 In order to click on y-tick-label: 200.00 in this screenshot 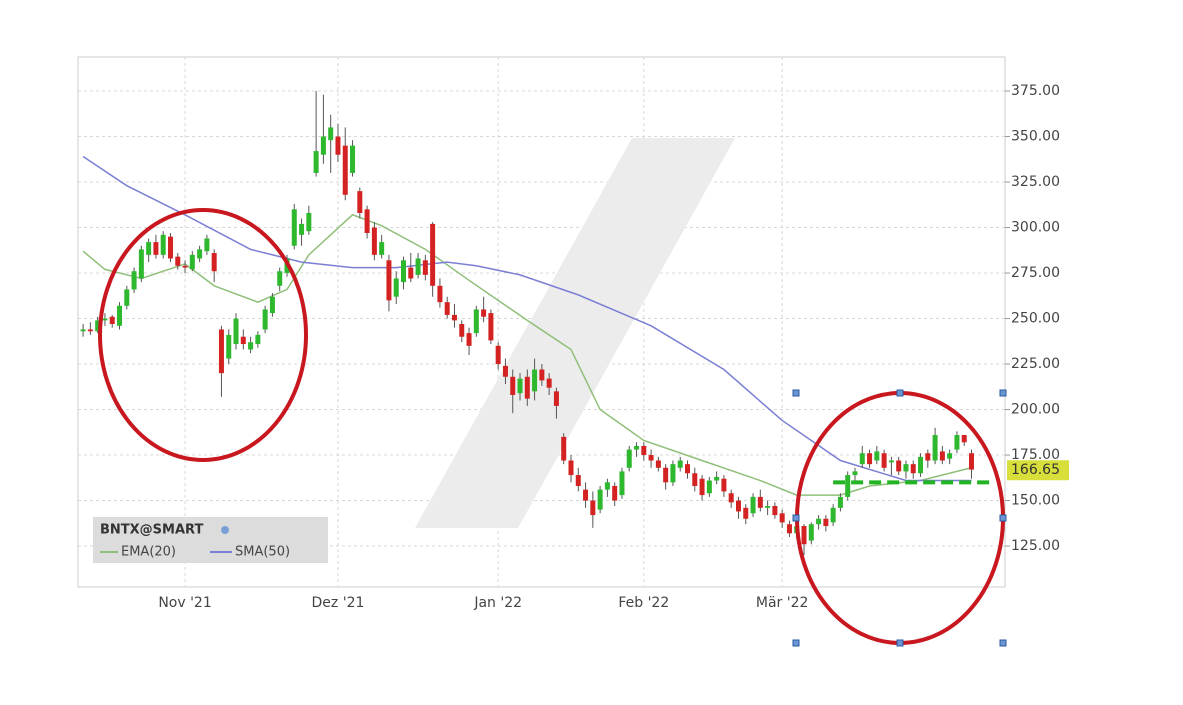, I will do `click(1035, 410)`.